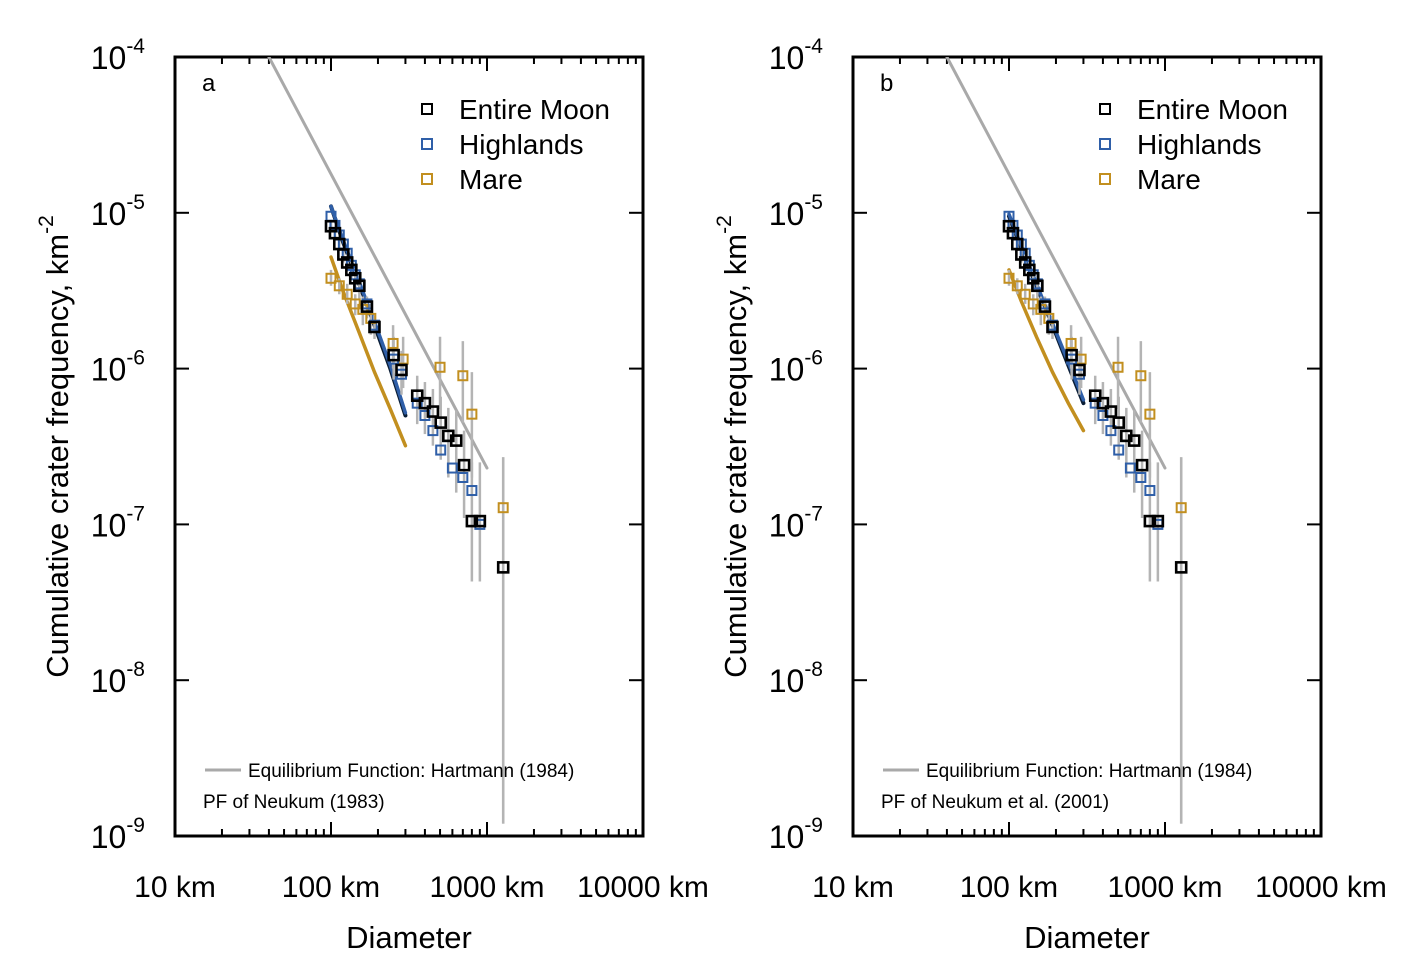  I want to click on y-tick-label: 10⁻⁸, so click(796, 678).